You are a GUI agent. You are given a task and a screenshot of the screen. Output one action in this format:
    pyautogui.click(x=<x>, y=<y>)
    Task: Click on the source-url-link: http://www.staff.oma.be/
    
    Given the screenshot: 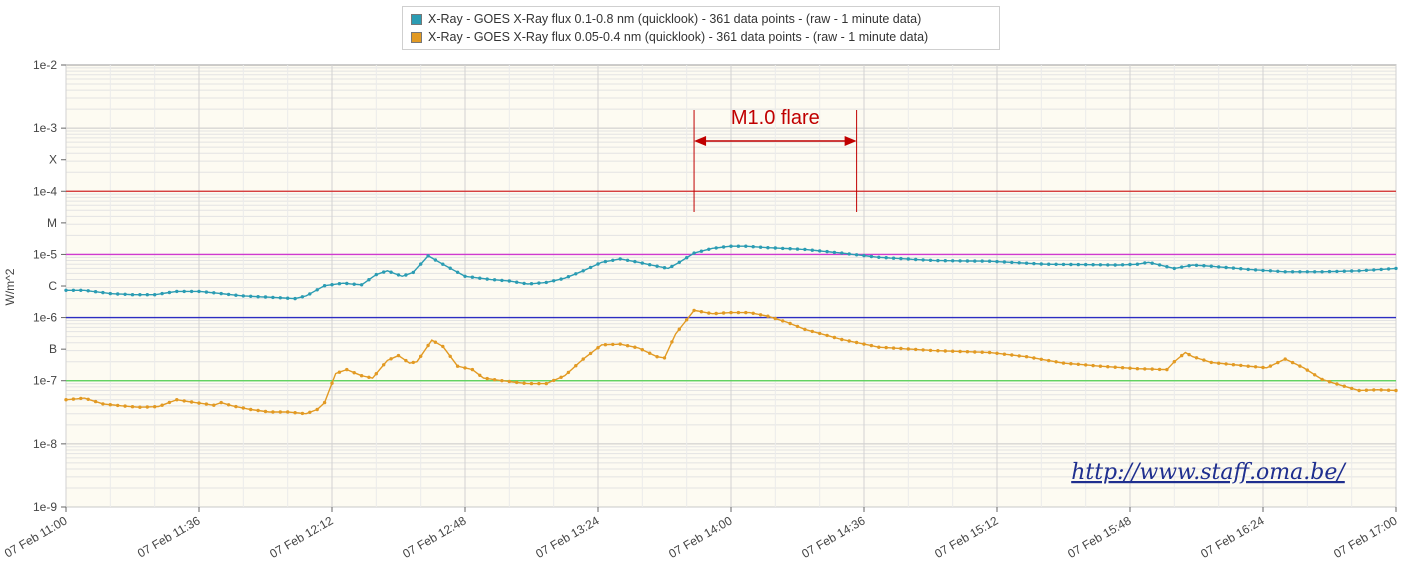 What is the action you would take?
    pyautogui.click(x=1209, y=472)
    